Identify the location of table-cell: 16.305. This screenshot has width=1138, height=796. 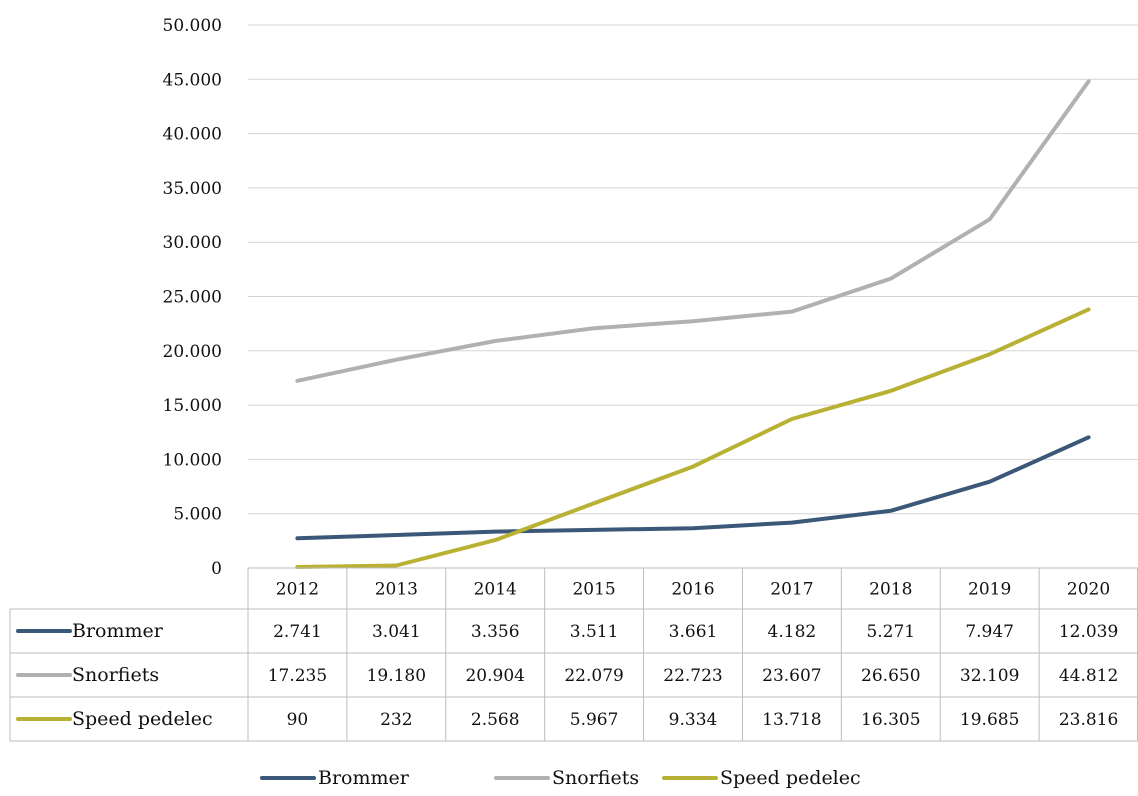
(890, 720).